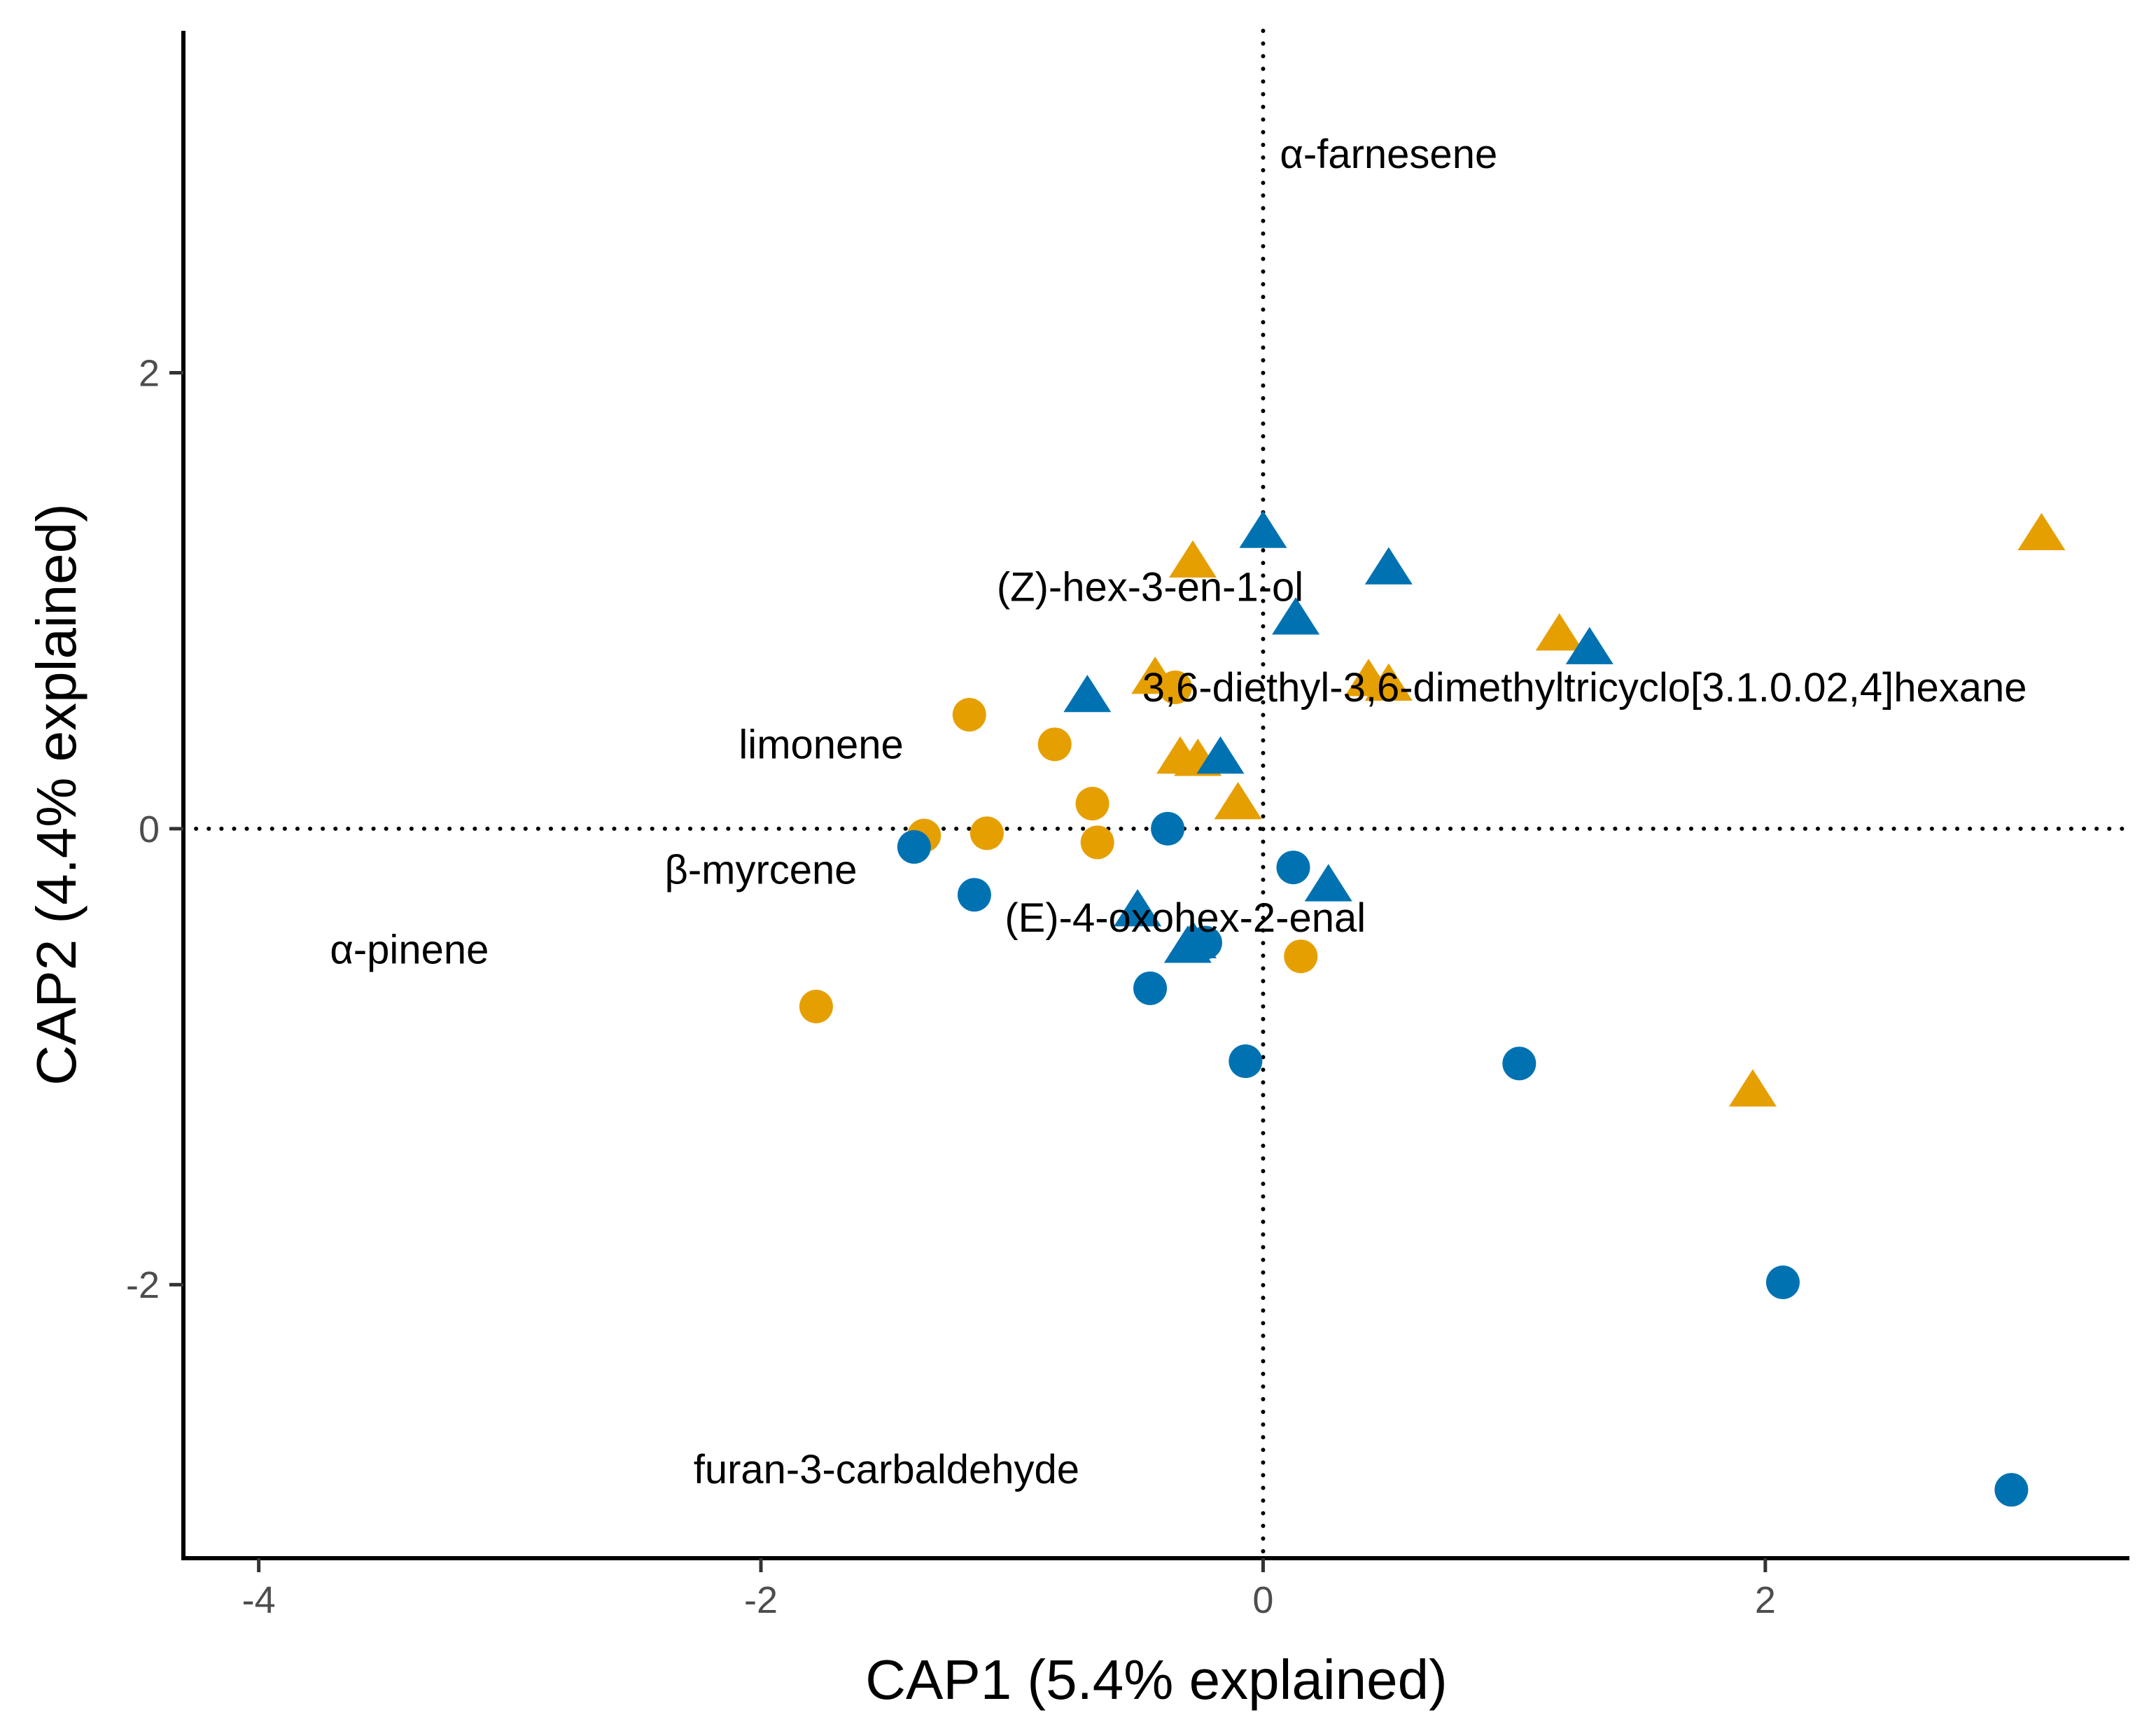 This screenshot has height=1736, width=2149. Describe the element at coordinates (409, 949) in the screenshot. I see `variable-label: α-pinene` at that location.